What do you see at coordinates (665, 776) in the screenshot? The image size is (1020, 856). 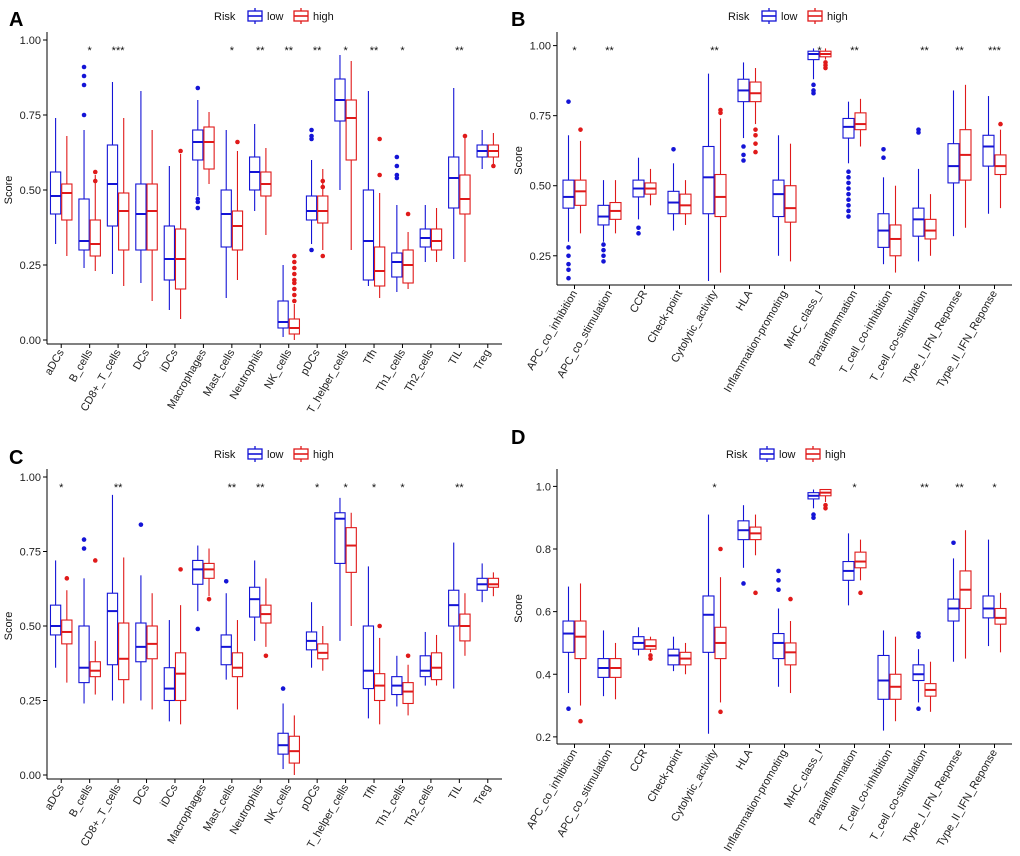 I see `x-tick-label: Check-point` at bounding box center [665, 776].